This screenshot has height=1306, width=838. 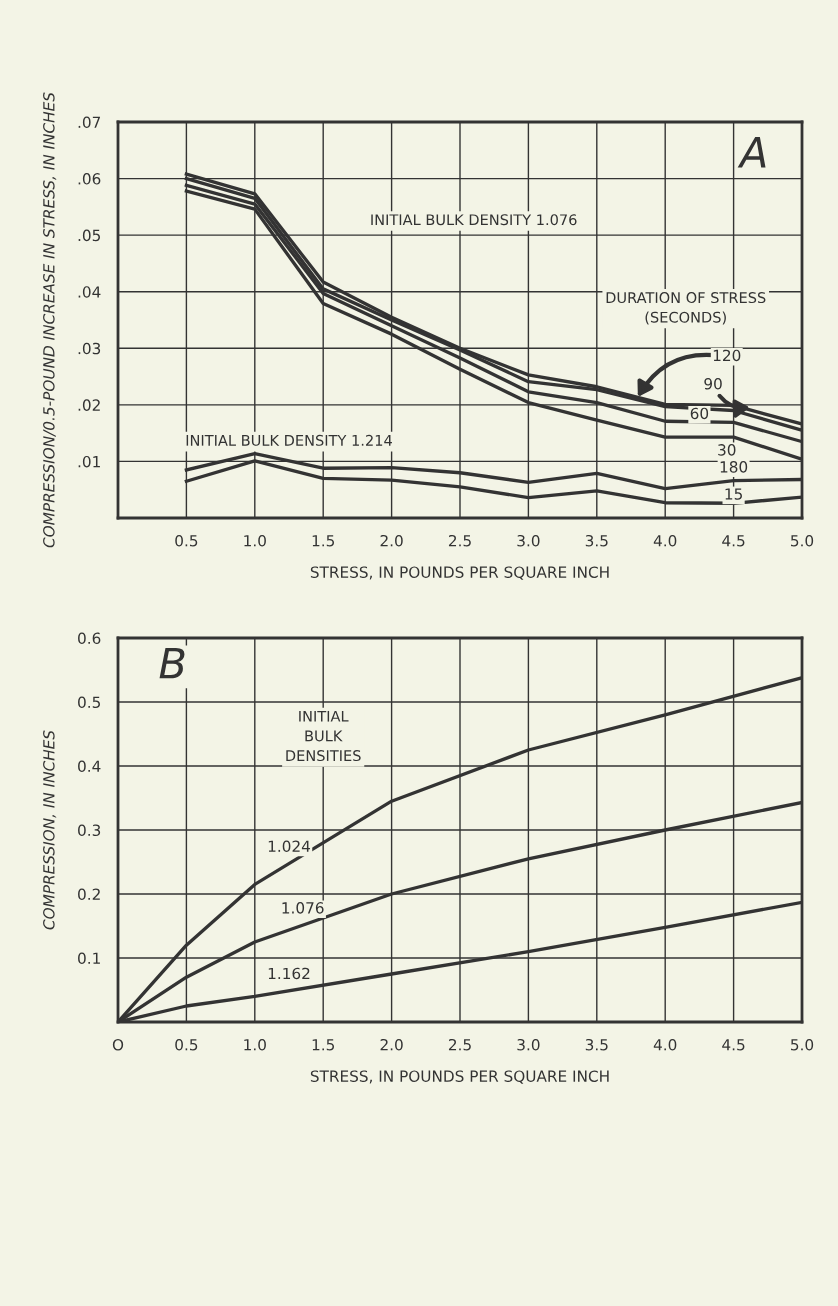 What do you see at coordinates (89, 702) in the screenshot?
I see `y-tick-label: 0.5` at bounding box center [89, 702].